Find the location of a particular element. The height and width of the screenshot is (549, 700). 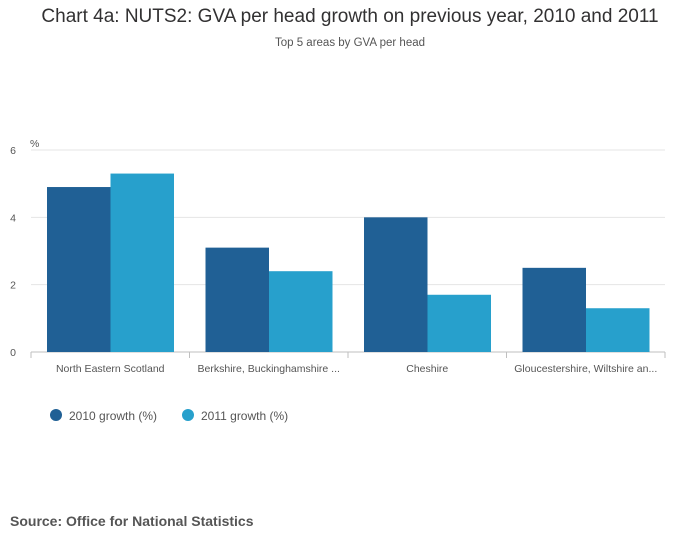

y-tick-label: 2 is located at coordinates (13, 286).